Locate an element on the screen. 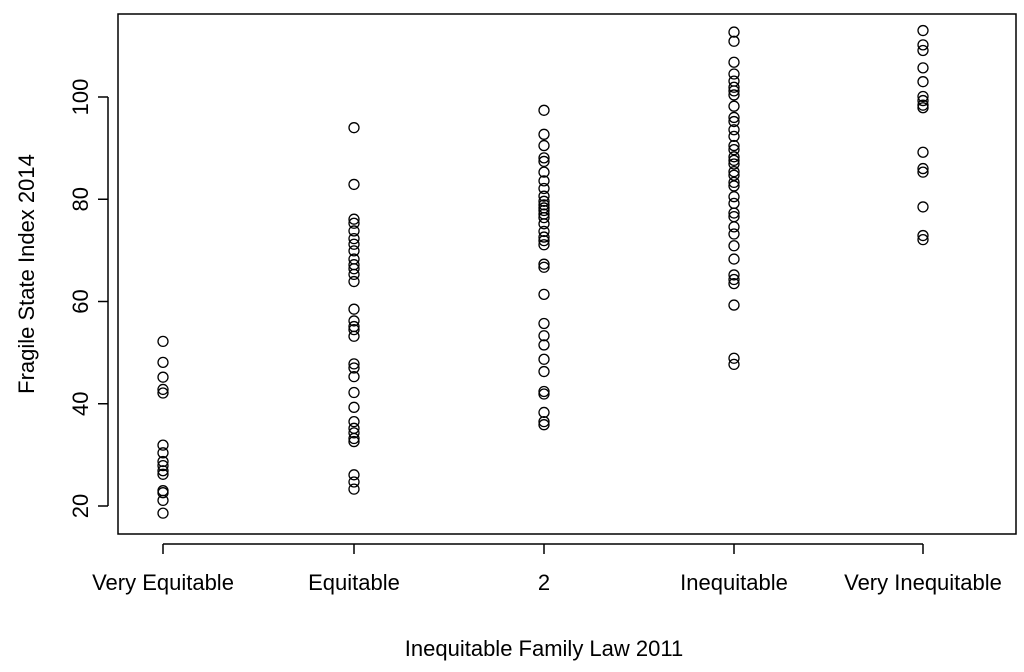 The height and width of the screenshot is (672, 1024). x-tick-label: Inequitable is located at coordinates (734, 582).